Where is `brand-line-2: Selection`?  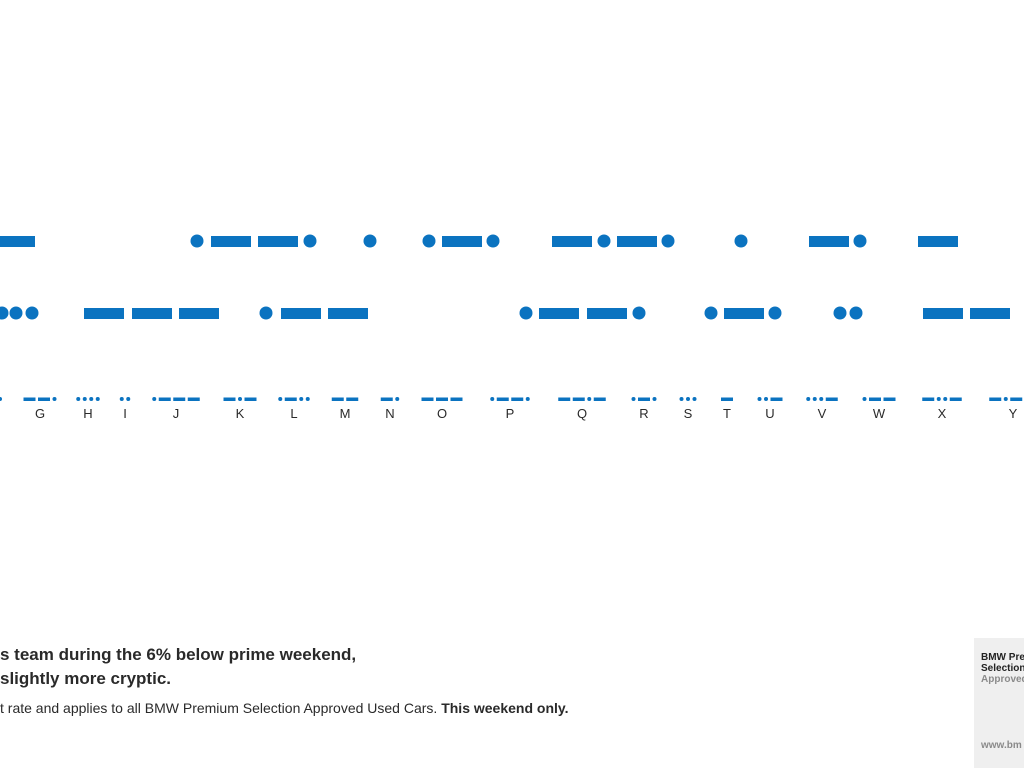
brand-line-2: Selection is located at coordinates (1002, 668).